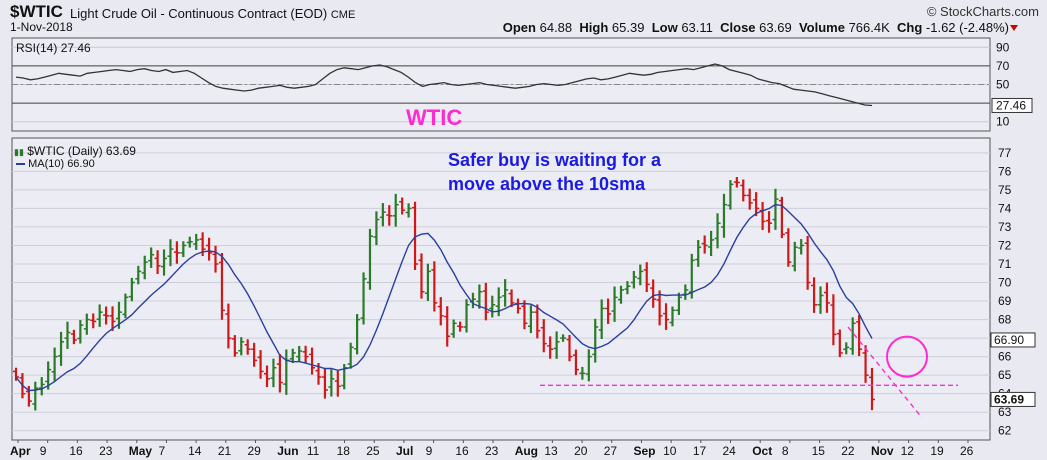 Image resolution: width=1047 pixels, height=460 pixels. I want to click on price-tick-label: 63, so click(1005, 412).